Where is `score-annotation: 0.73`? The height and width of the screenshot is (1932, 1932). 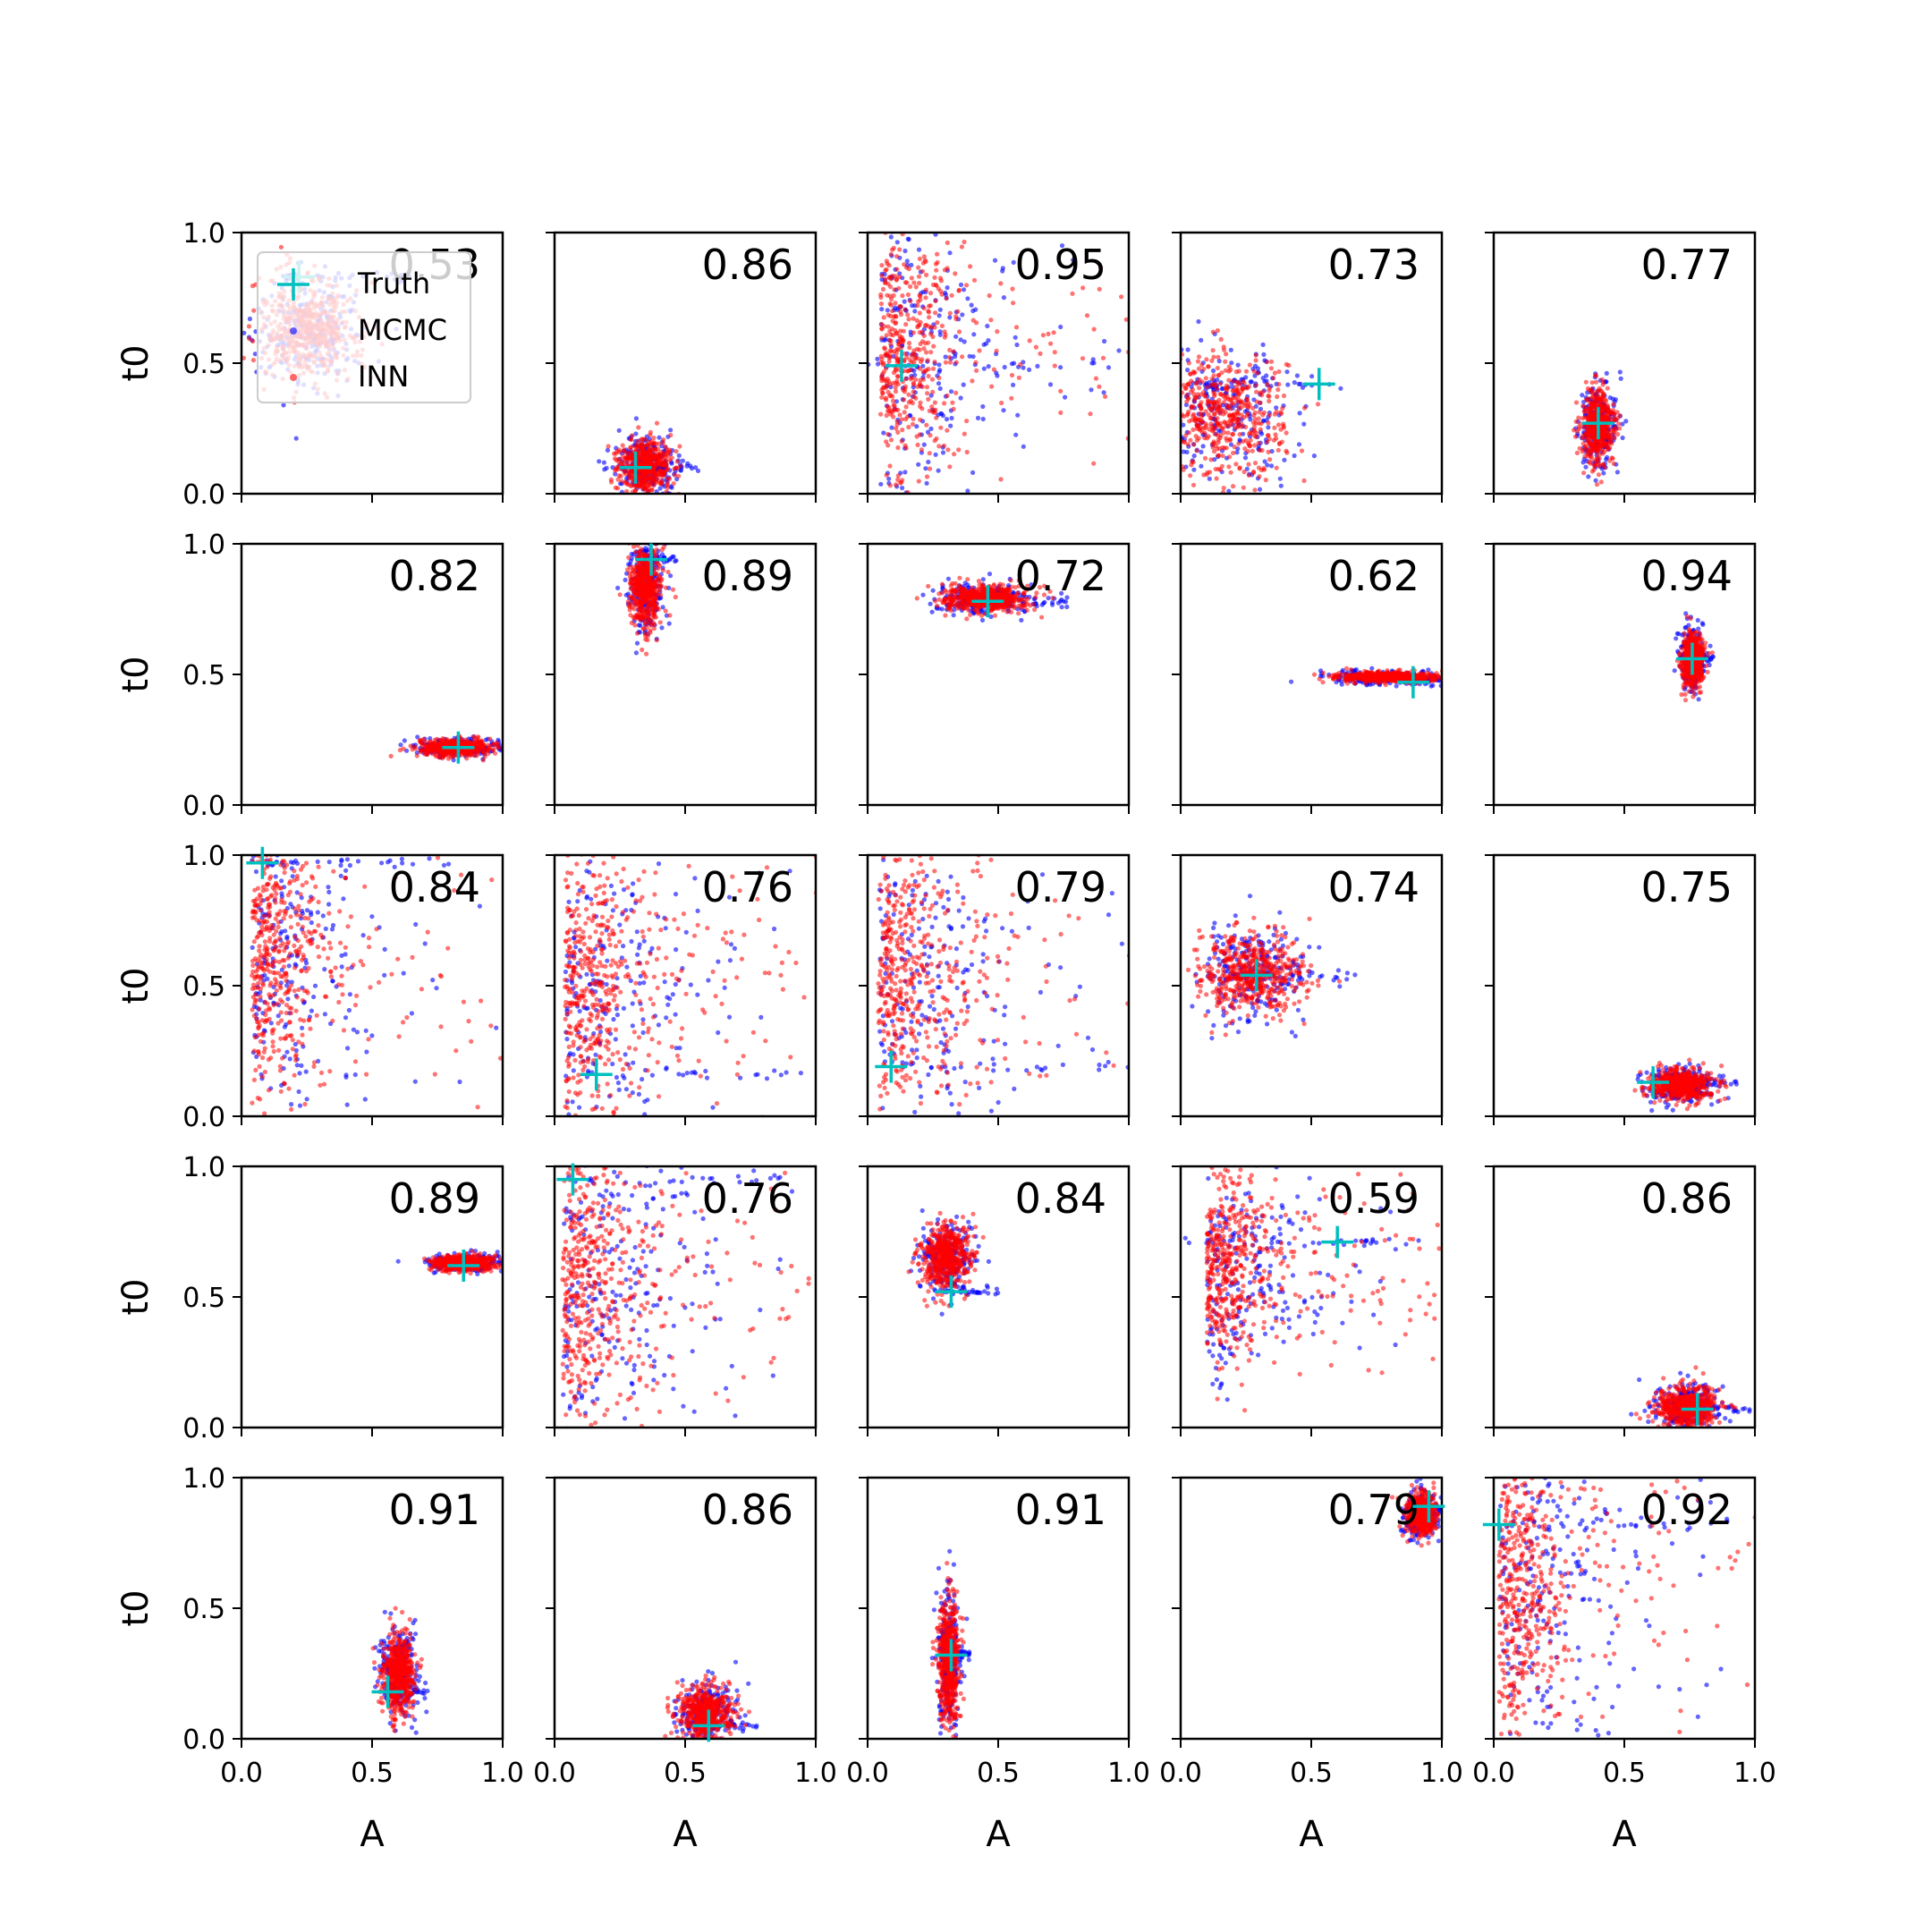
score-annotation: 0.73 is located at coordinates (1373, 265).